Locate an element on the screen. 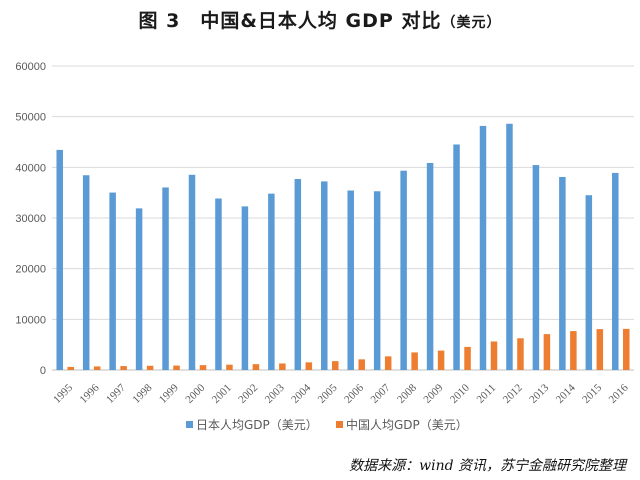 This screenshot has height=480, width=640. legend-label: 中国人均GDP（美元） is located at coordinates (407, 424).